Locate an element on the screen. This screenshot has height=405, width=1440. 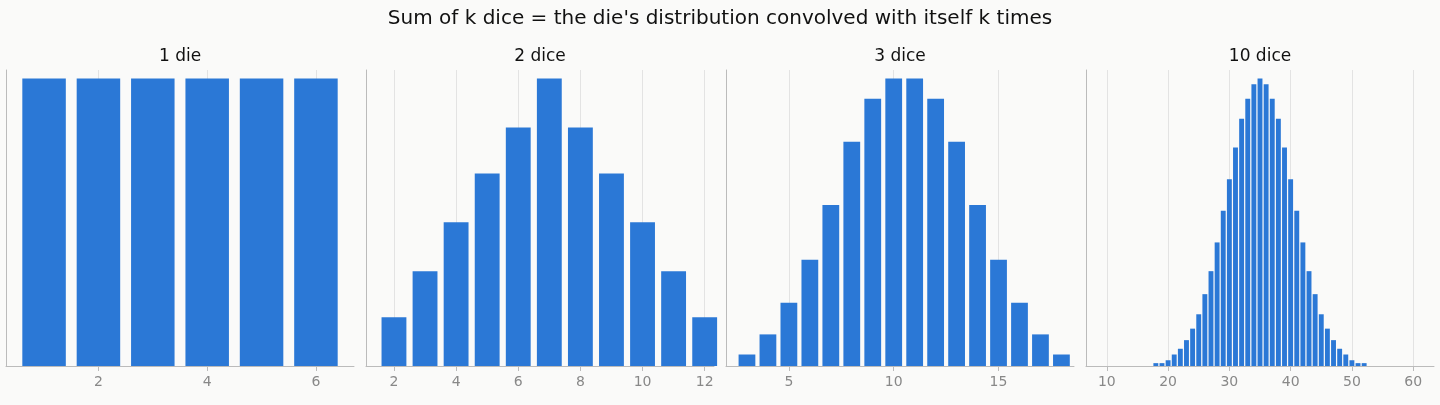
chart-title: 10 dice is located at coordinates (1260, 54).